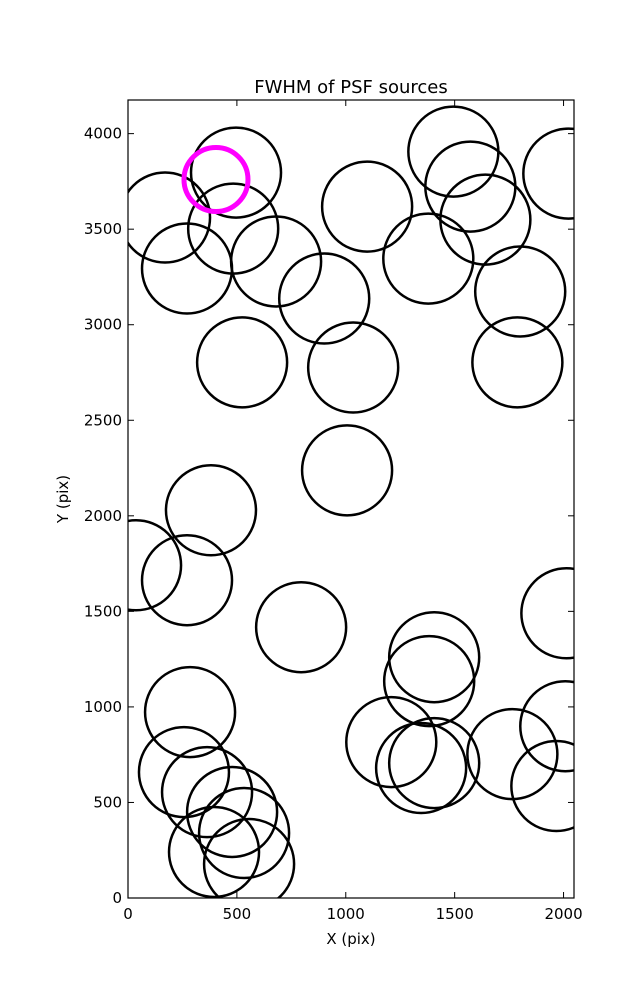  What do you see at coordinates (346, 914) in the screenshot?
I see `x-tick-label: 1000` at bounding box center [346, 914].